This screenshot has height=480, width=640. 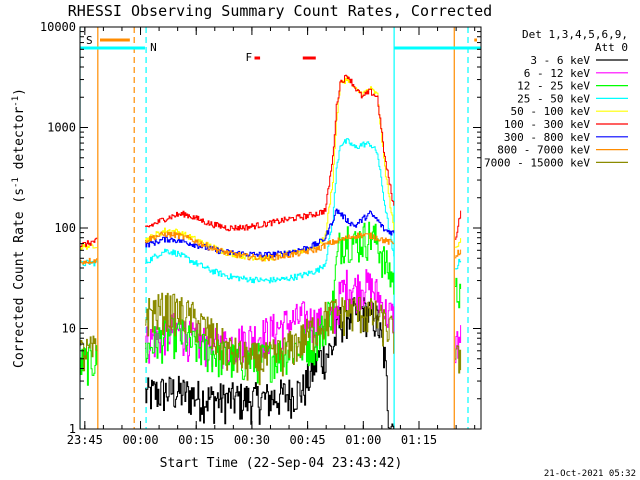 What do you see at coordinates (560, 60) in the screenshot?
I see `legend-entry-label: 3 - 6 keV` at bounding box center [560, 60].